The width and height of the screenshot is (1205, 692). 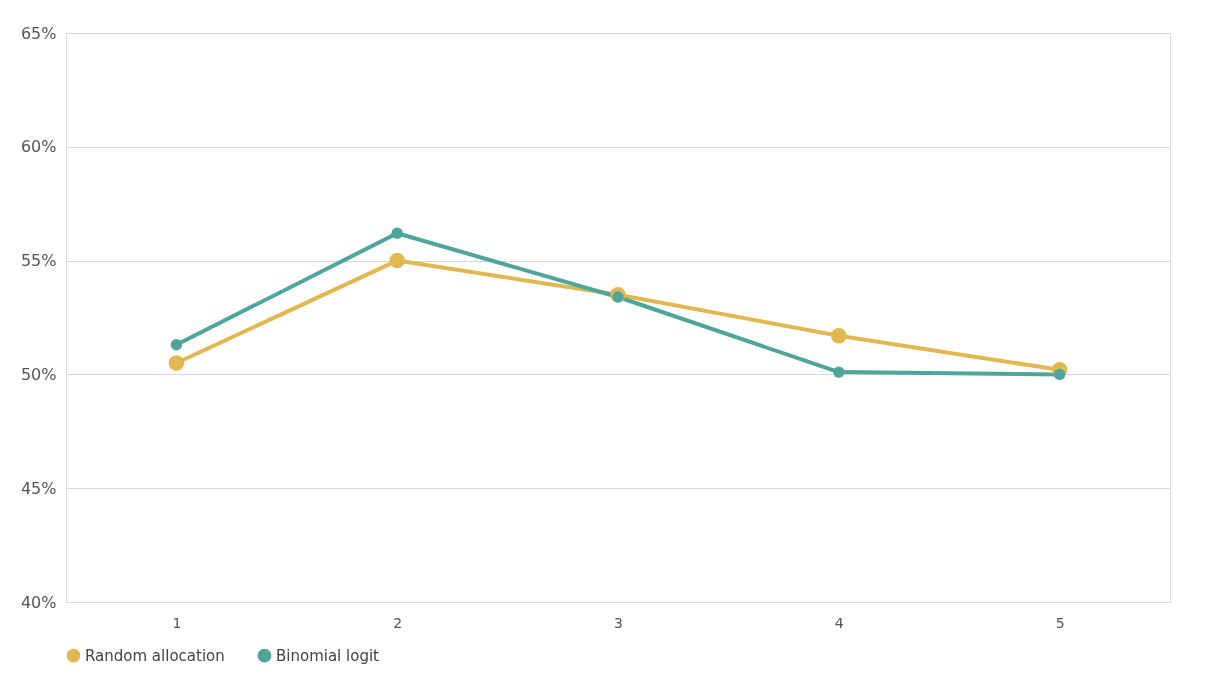 What do you see at coordinates (38, 374) in the screenshot?
I see `y-tick-label: 50%` at bounding box center [38, 374].